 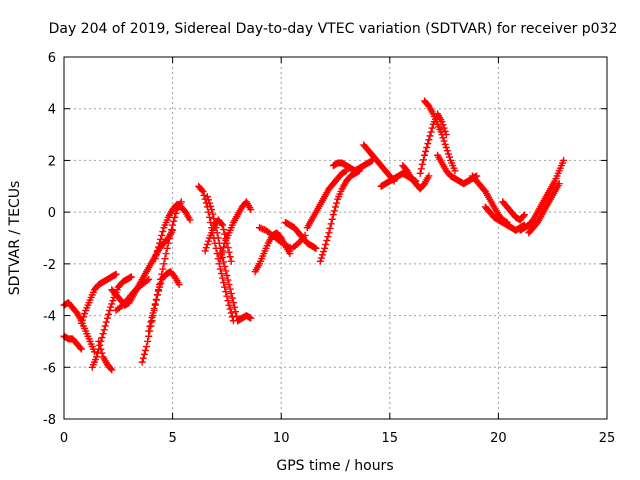 I want to click on y-axis-label: SDTVAR / TECUs, so click(x=15, y=238).